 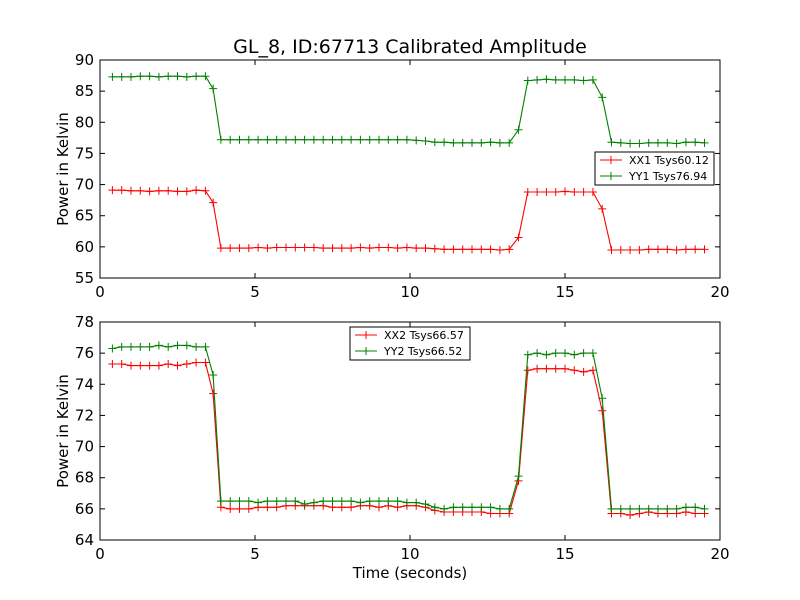 What do you see at coordinates (84, 540) in the screenshot?
I see `y-tick-label: 64` at bounding box center [84, 540].